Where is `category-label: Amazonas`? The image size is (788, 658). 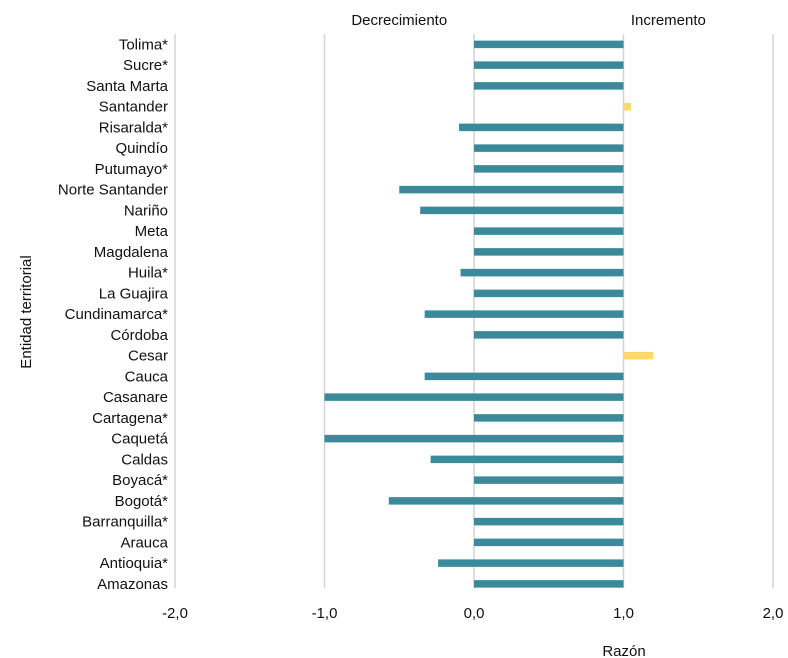
category-label: Amazonas is located at coordinates (132, 584).